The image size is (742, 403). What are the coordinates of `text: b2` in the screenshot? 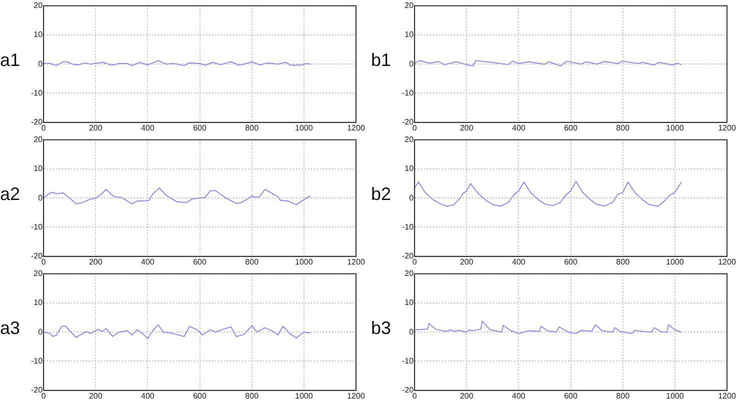 It's located at (381, 194).